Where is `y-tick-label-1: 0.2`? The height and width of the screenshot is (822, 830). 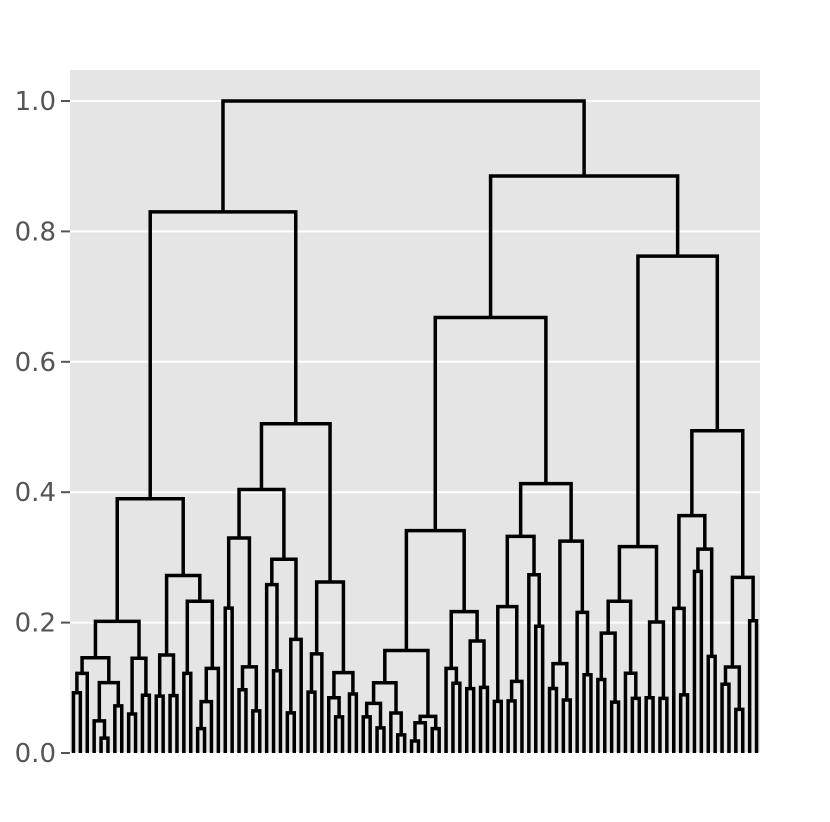 y-tick-label-1: 0.2 is located at coordinates (35, 624).